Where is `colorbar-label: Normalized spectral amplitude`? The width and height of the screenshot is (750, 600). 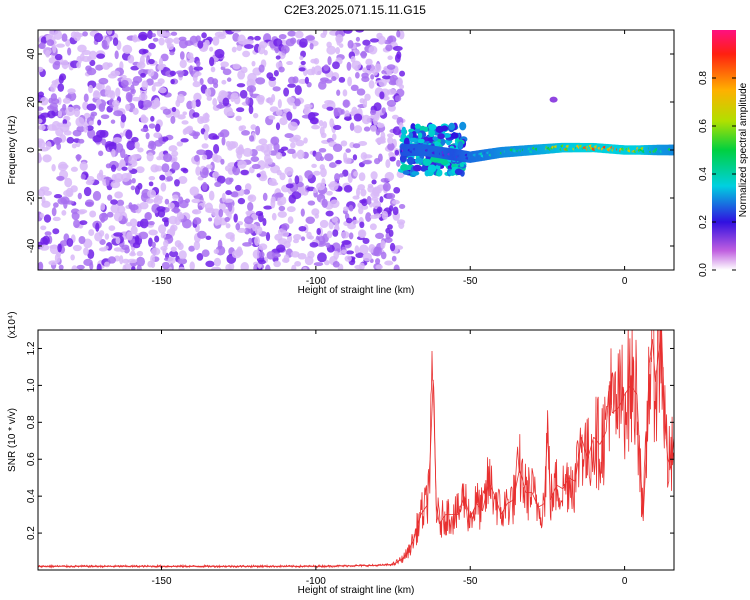
colorbar-label: Normalized spectral amplitude is located at coordinates (743, 149).